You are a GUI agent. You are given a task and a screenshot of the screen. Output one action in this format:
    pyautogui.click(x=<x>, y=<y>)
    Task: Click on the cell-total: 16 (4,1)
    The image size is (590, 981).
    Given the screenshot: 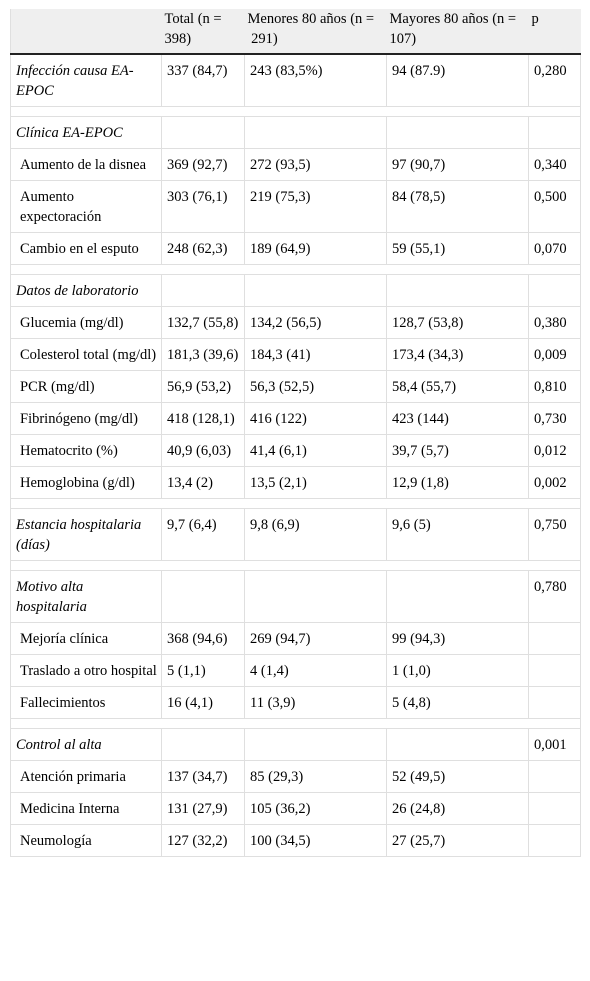 What is the action you would take?
    pyautogui.click(x=203, y=702)
    